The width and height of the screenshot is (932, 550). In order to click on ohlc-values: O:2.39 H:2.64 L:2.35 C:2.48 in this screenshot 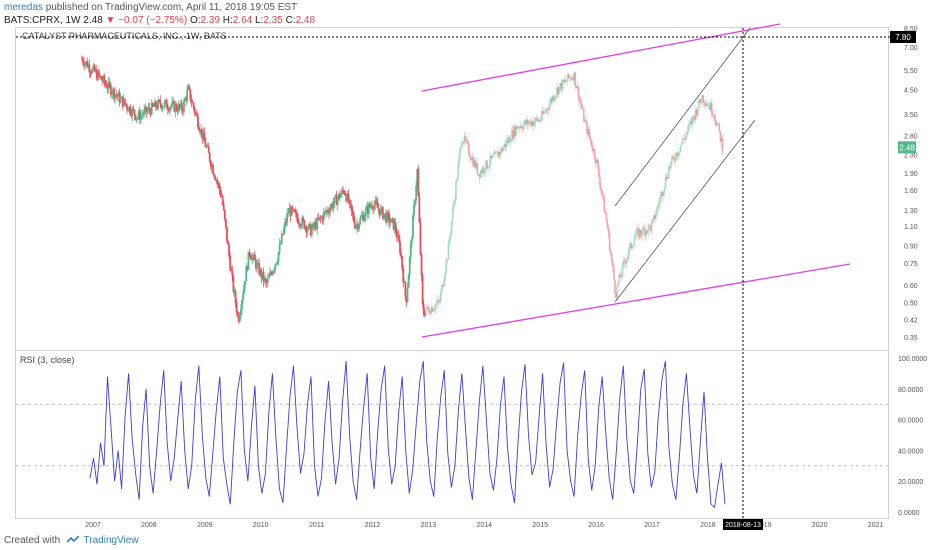, I will do `click(252, 20)`.